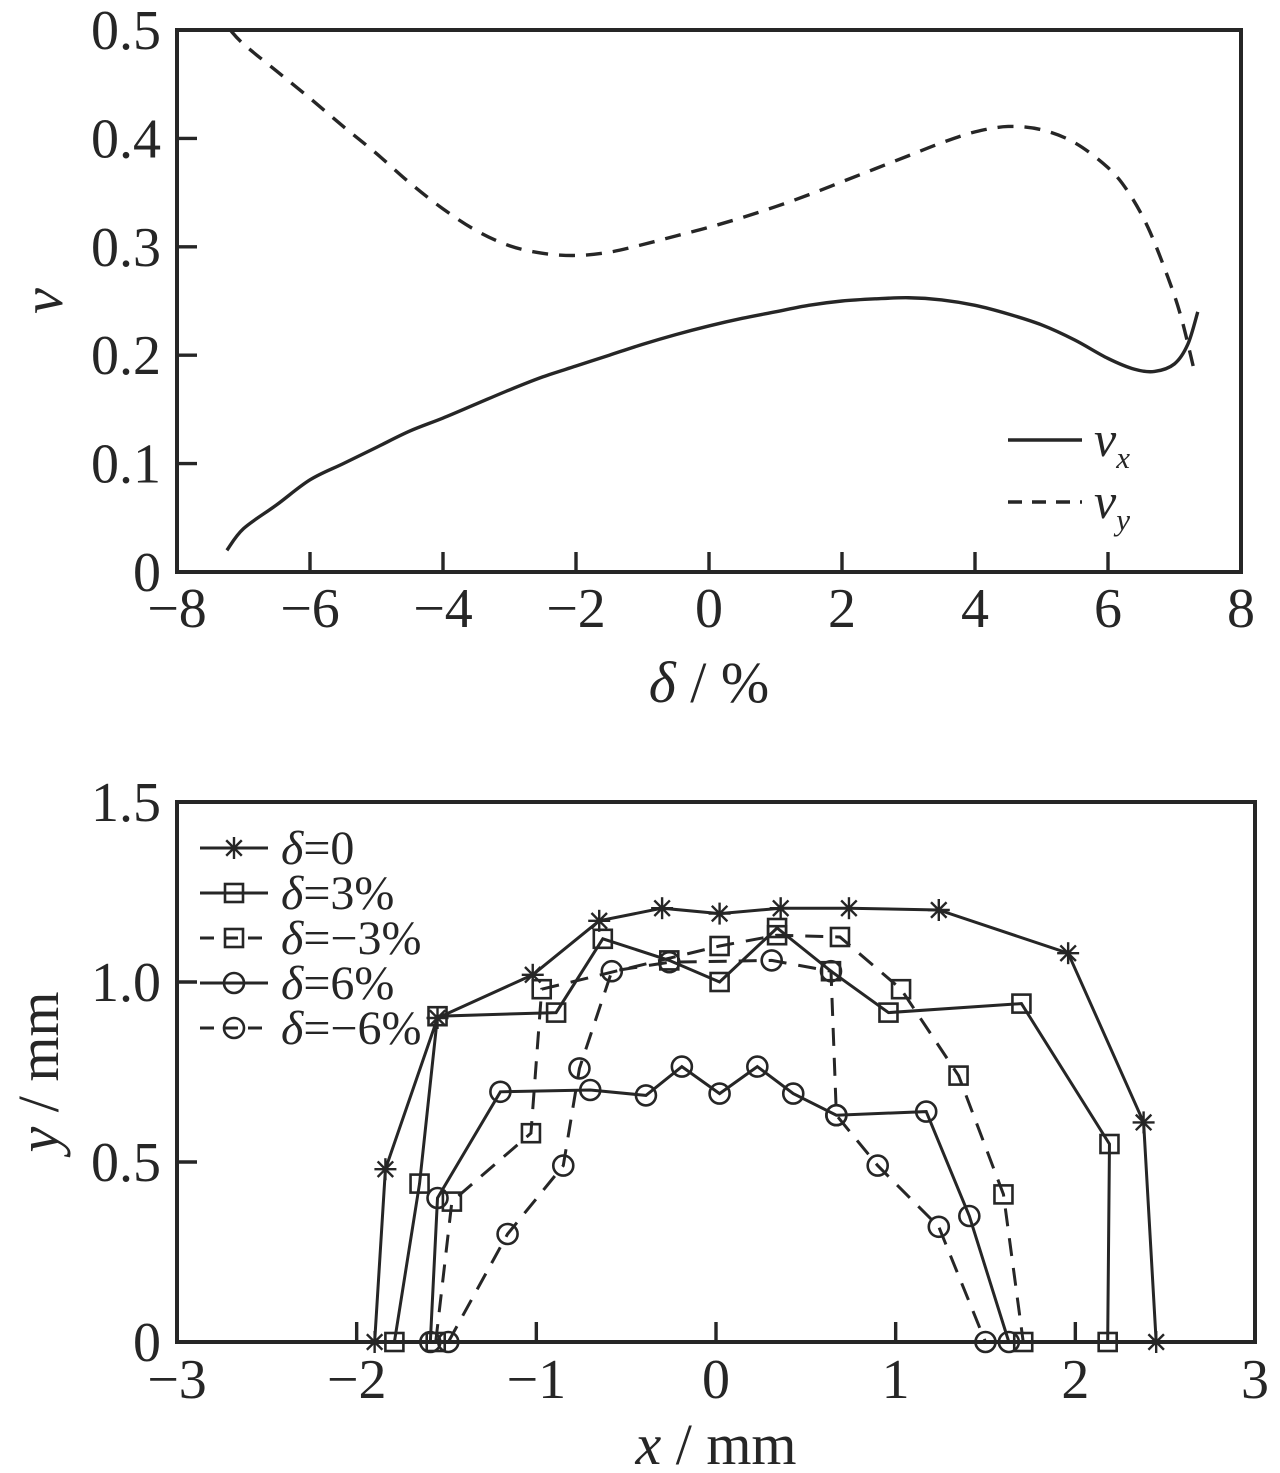 This screenshot has width=1280, height=1473. I want to click on profile-y-vs-x-markers-delta=-3%, so click(729, 1138).